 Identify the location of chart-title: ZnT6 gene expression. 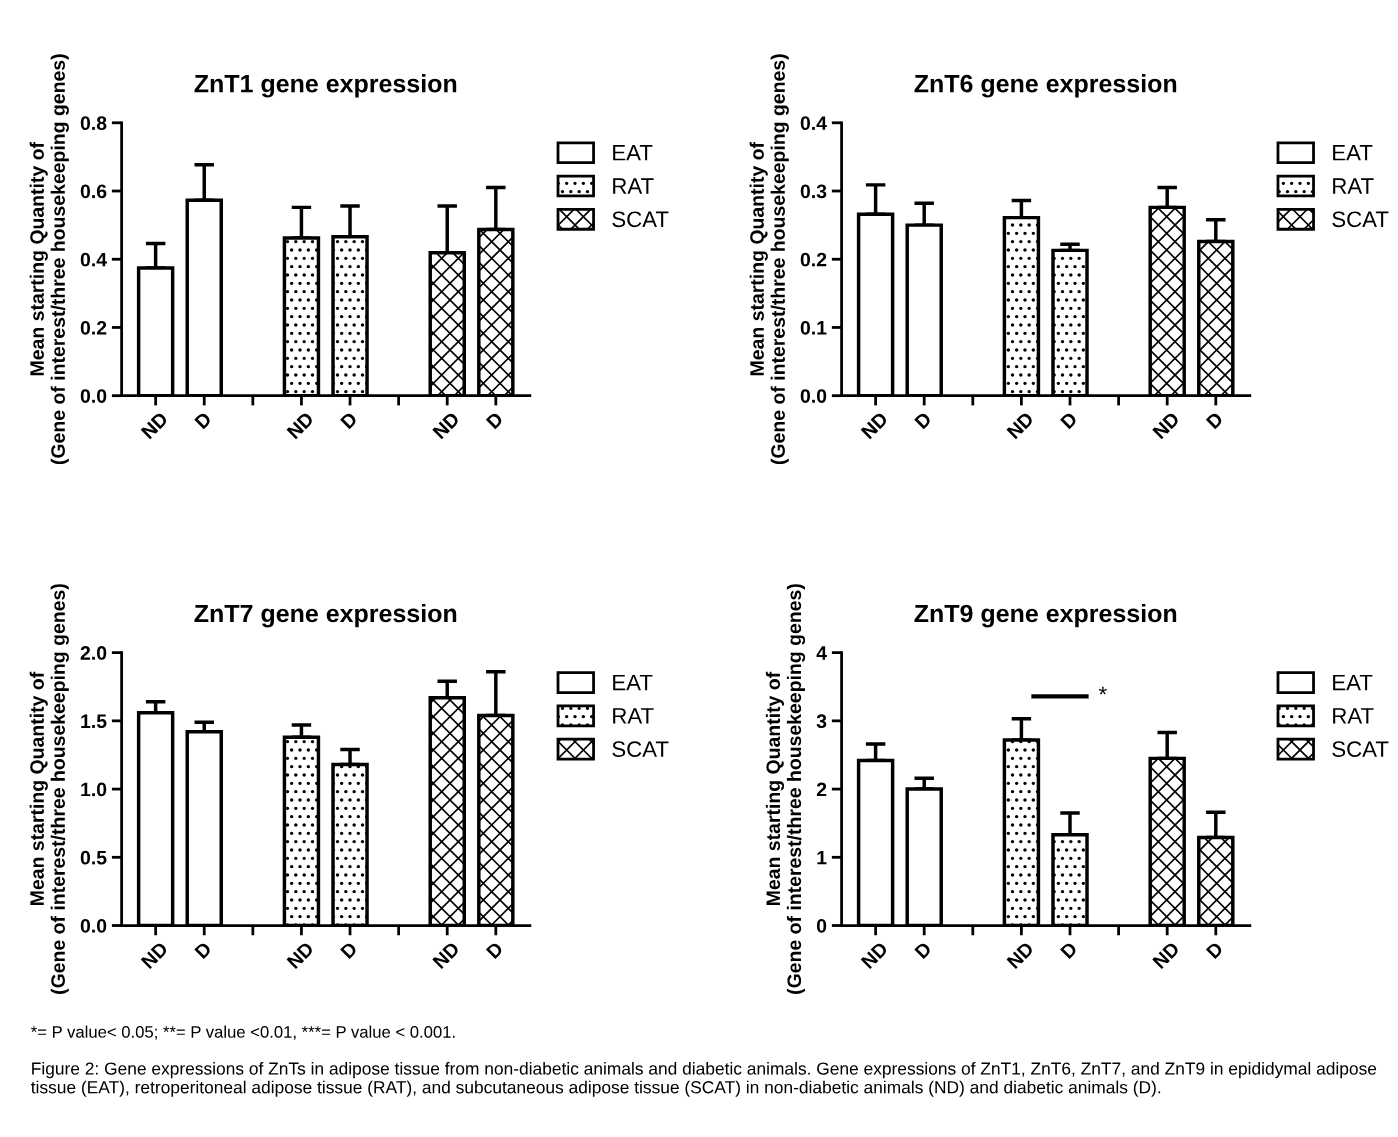
(1045, 86).